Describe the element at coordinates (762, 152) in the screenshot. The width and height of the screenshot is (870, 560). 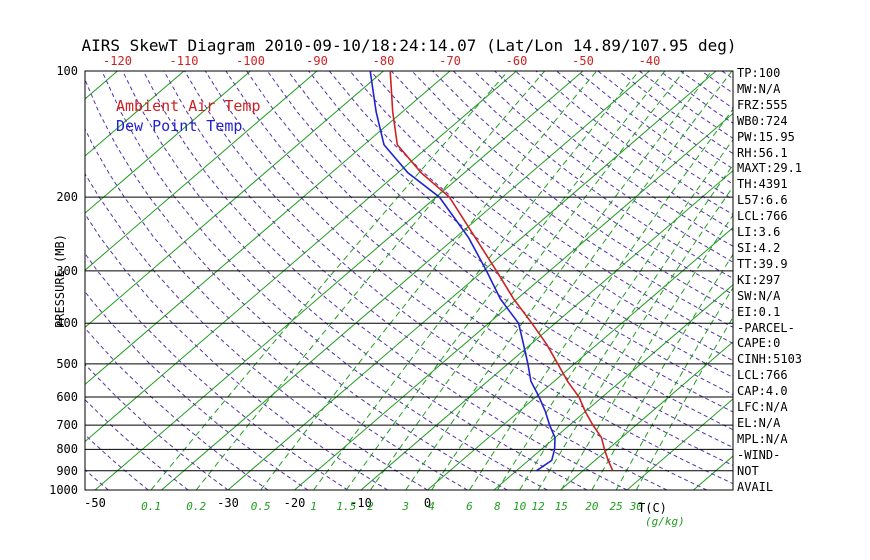
I see `stats-line: RH:56.1` at that location.